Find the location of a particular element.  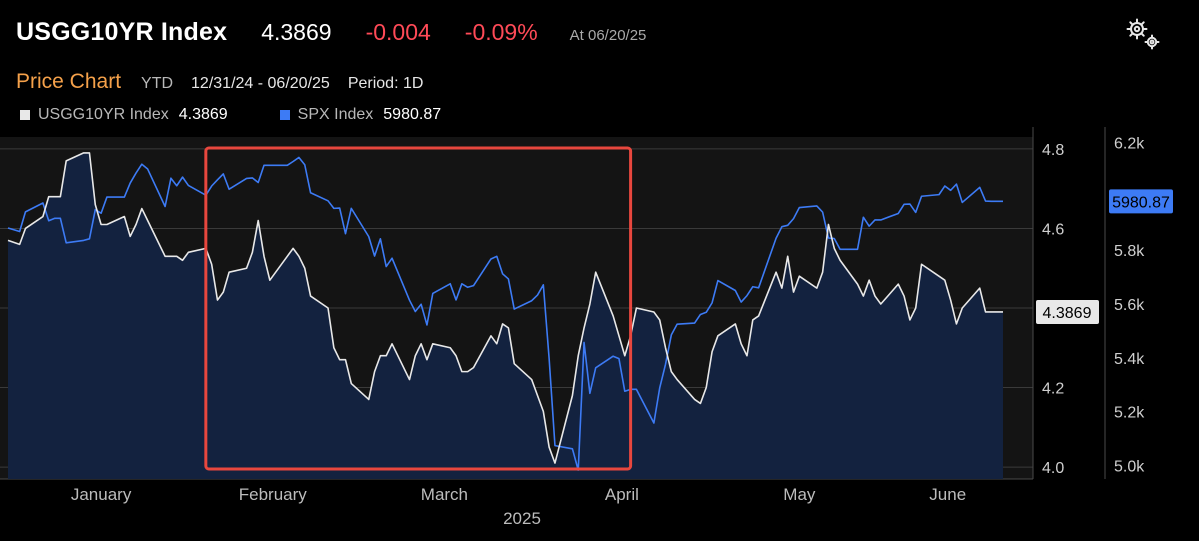

percent-change: -0.09% is located at coordinates (501, 32).